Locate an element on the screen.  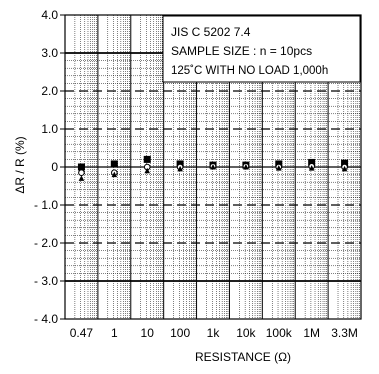
y-tick-label: - 1.0 is located at coordinates (46, 205).